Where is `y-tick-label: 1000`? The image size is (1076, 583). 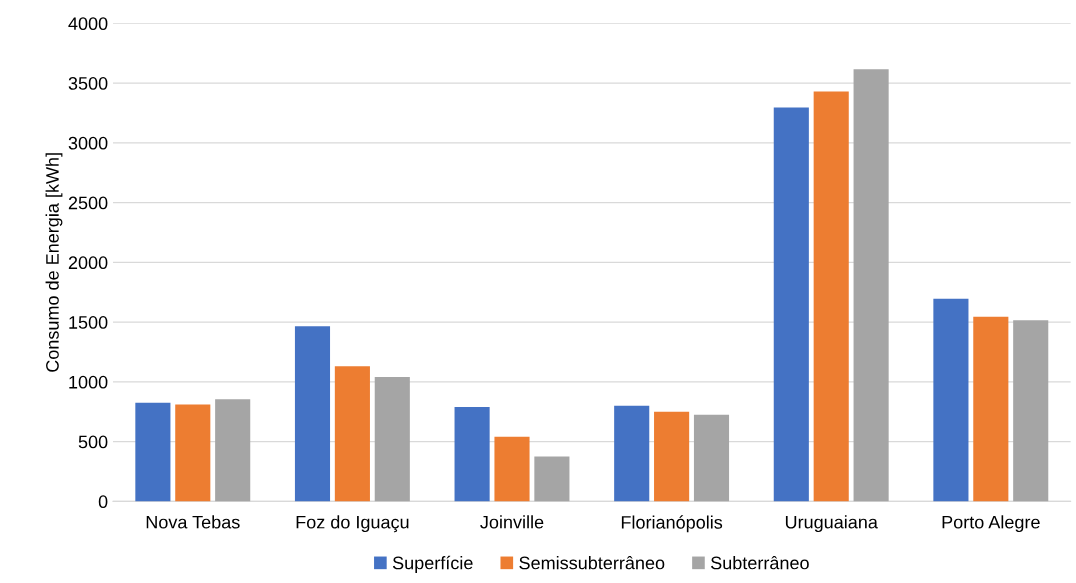 y-tick-label: 1000 is located at coordinates (88, 382).